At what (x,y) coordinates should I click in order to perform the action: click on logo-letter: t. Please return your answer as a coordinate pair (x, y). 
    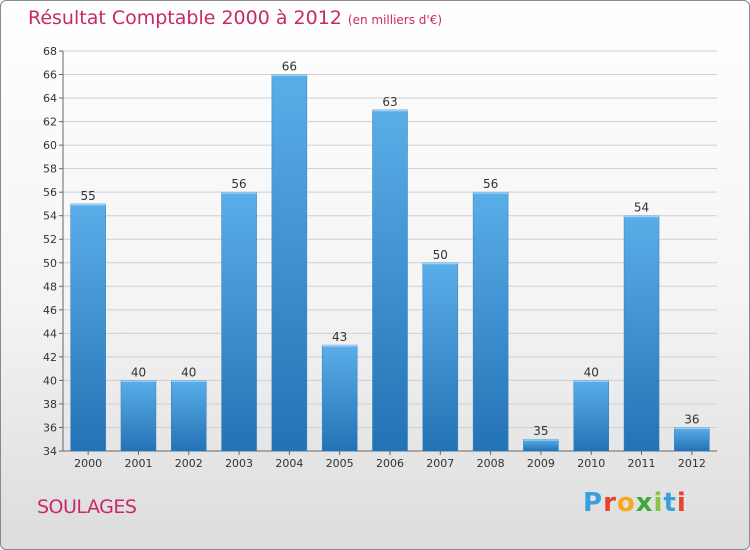
    Looking at the image, I should click on (670, 503).